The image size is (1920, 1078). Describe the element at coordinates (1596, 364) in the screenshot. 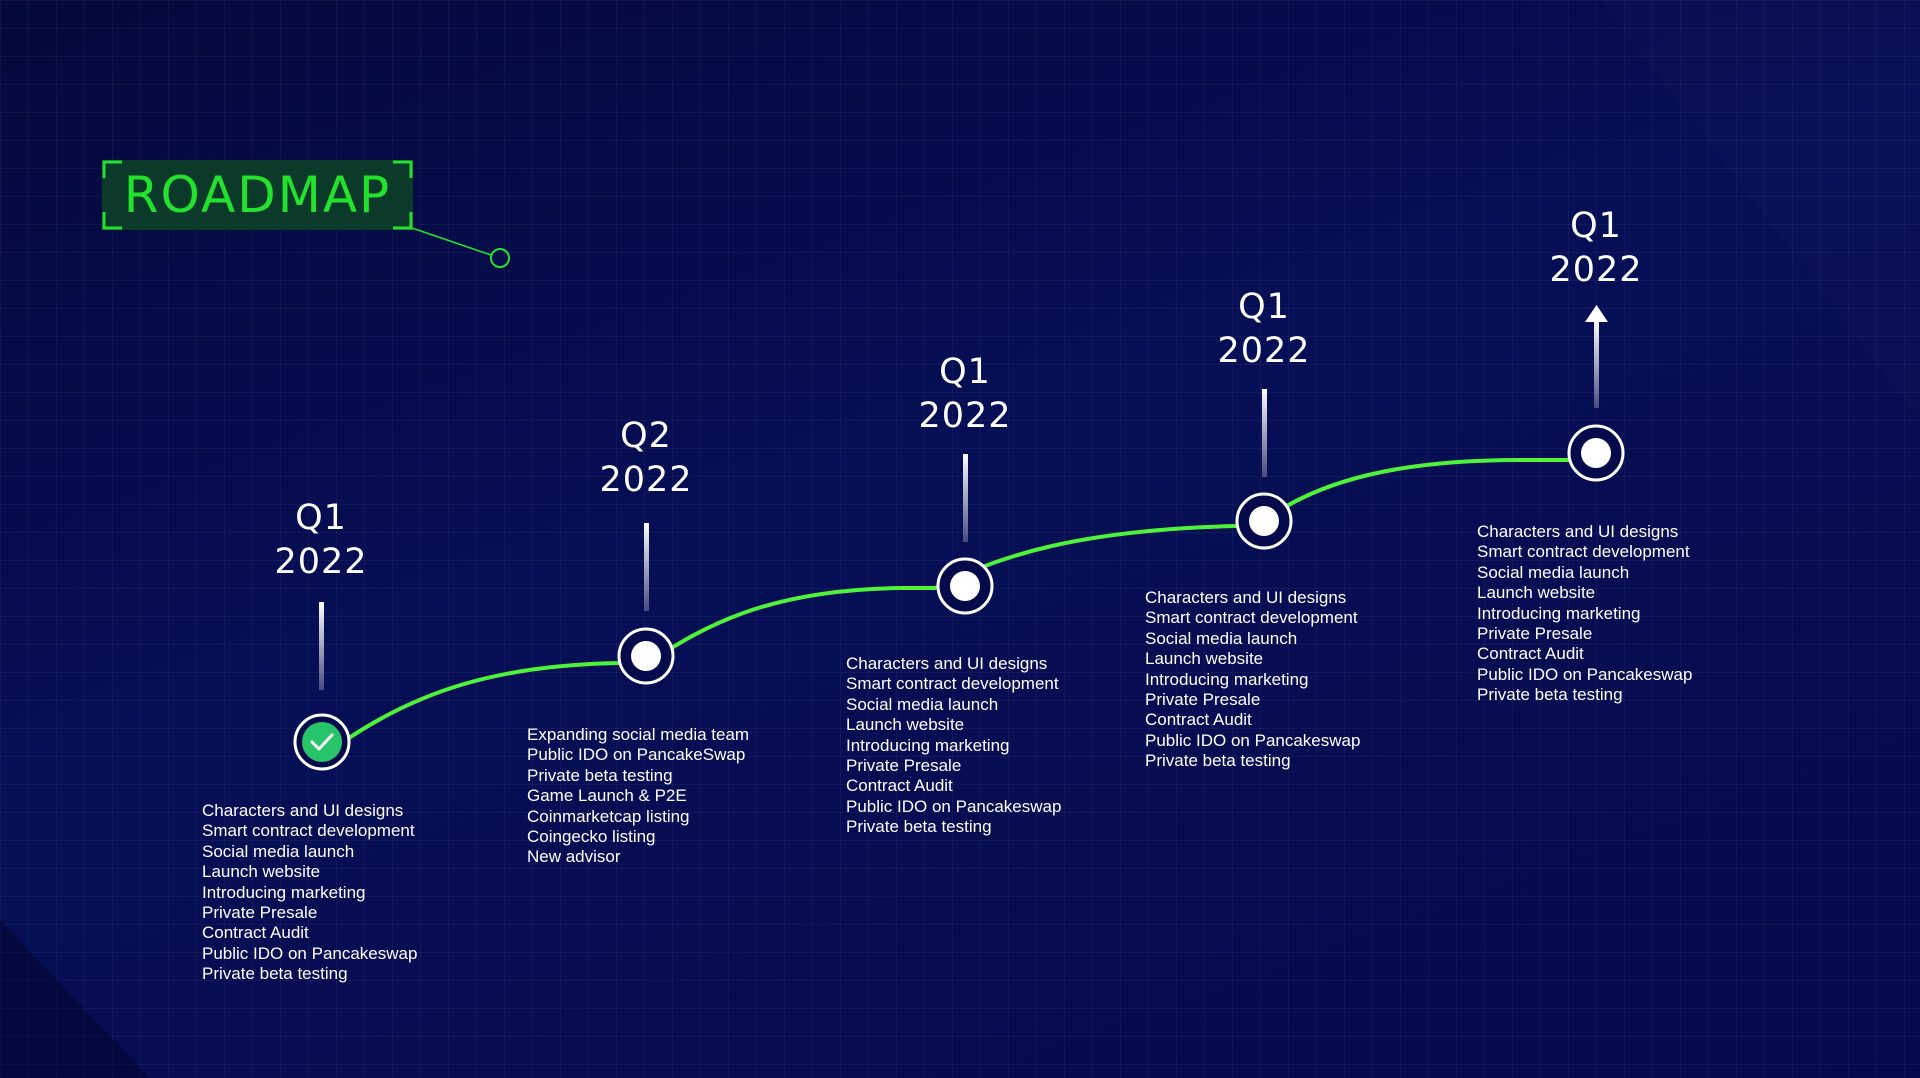

I see `milestone-5-stem` at that location.